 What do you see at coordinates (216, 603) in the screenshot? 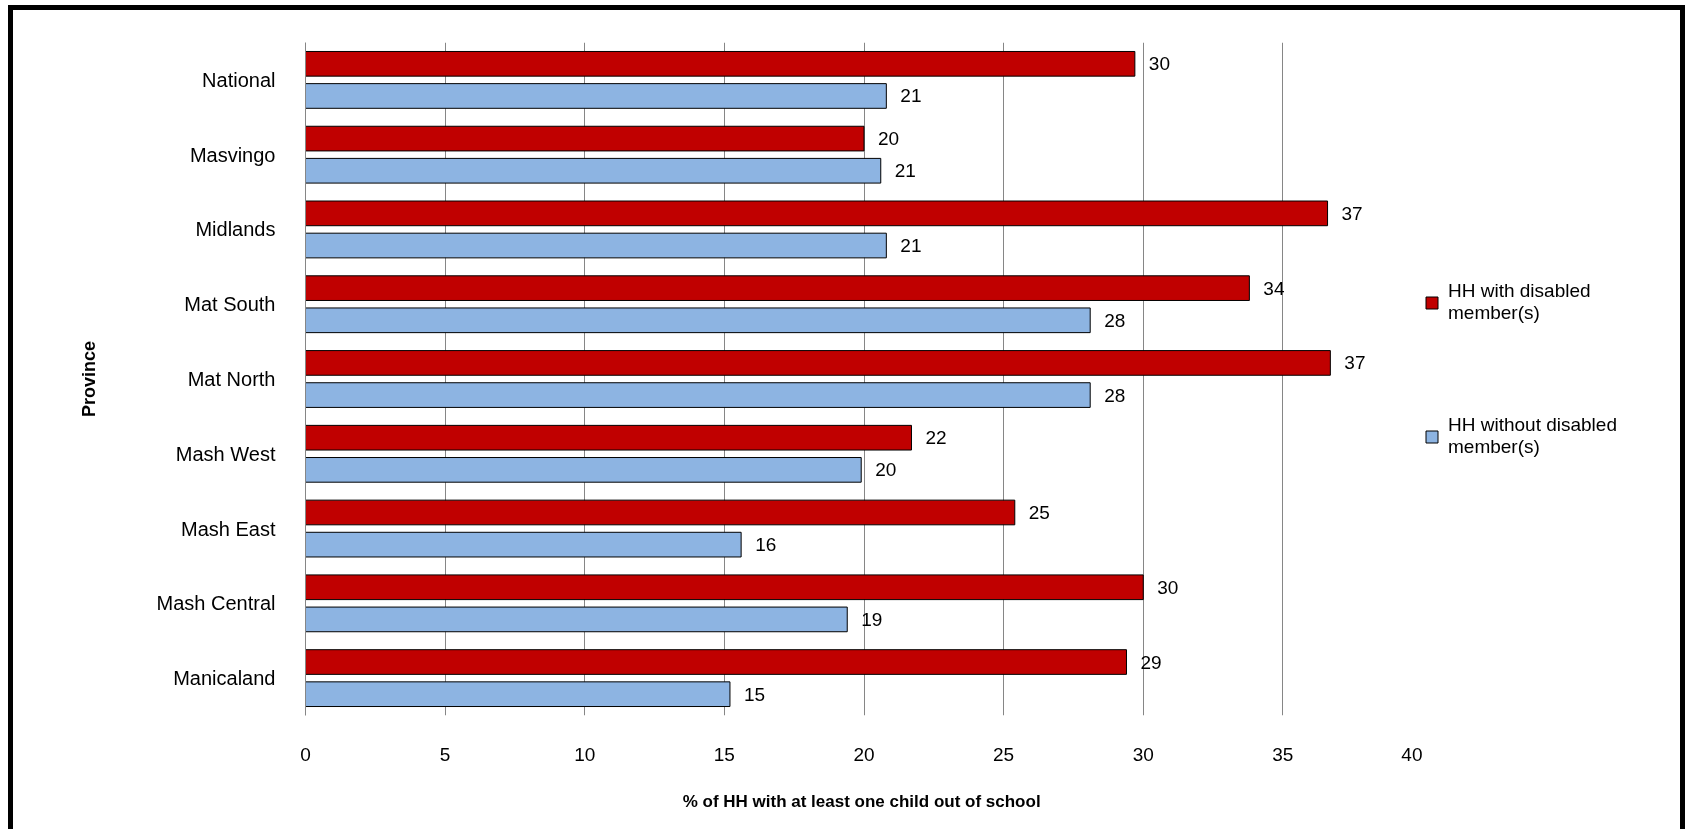
I see `y-tick-label: Mash Central` at bounding box center [216, 603].